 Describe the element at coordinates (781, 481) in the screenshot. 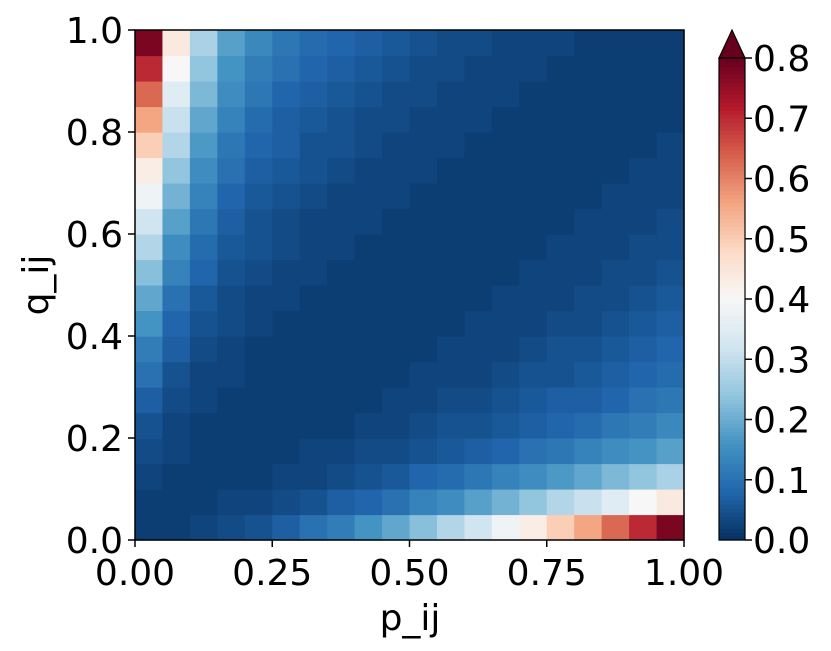

I see `colorbar-tick-label: 0.1` at that location.